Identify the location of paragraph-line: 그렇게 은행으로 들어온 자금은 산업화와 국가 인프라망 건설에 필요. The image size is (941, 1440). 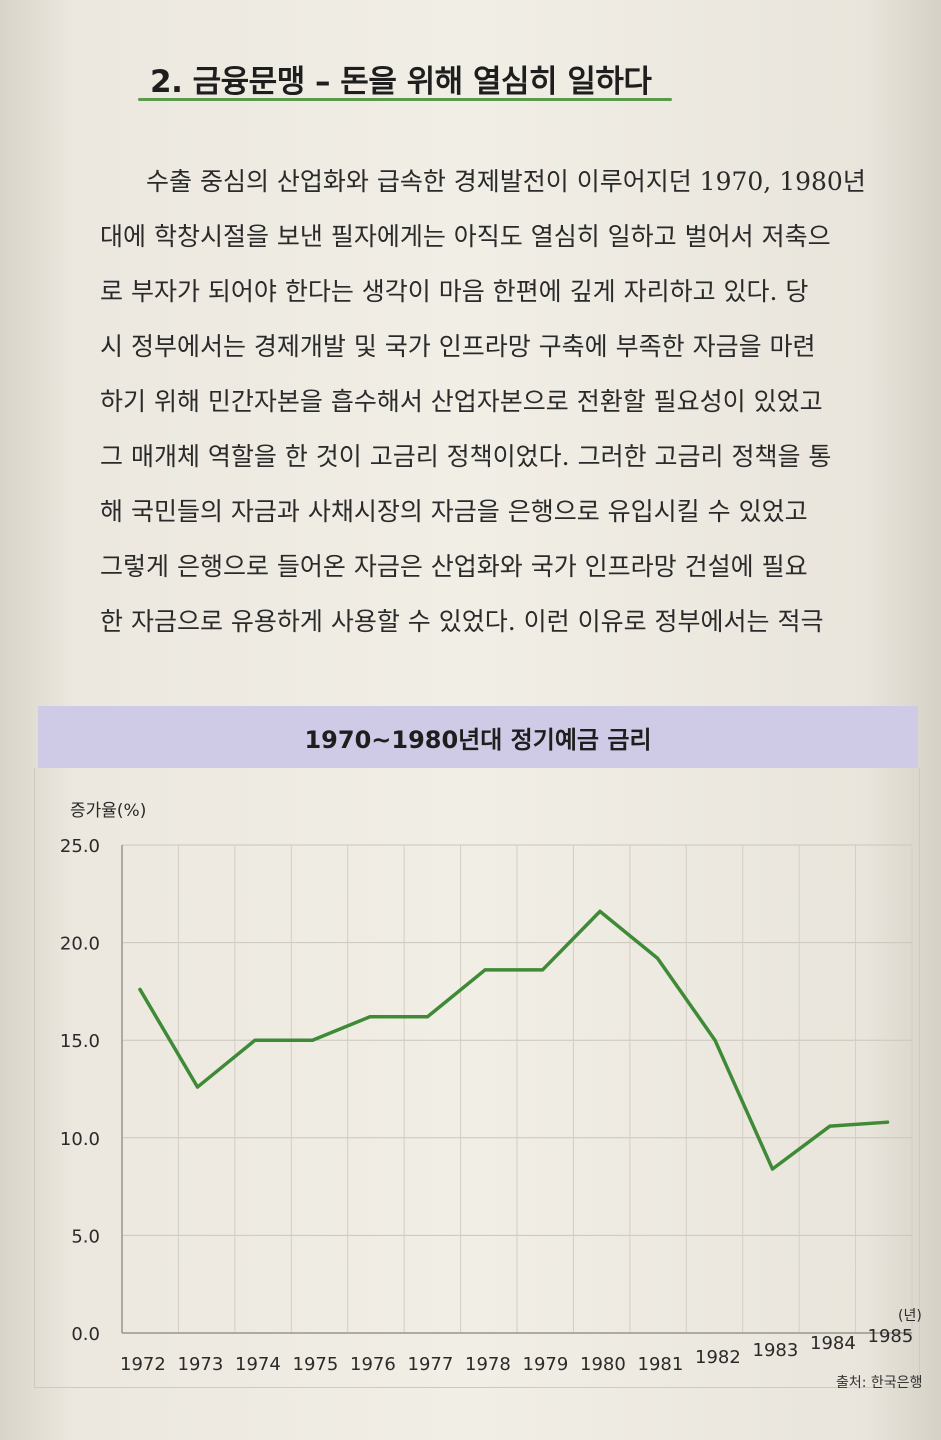
(454, 566).